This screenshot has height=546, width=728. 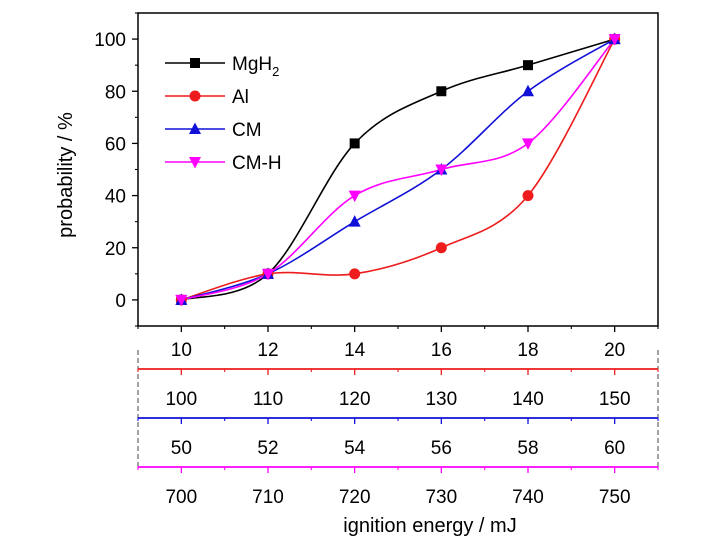 I want to click on x-tick-label: 18, so click(x=527, y=350).